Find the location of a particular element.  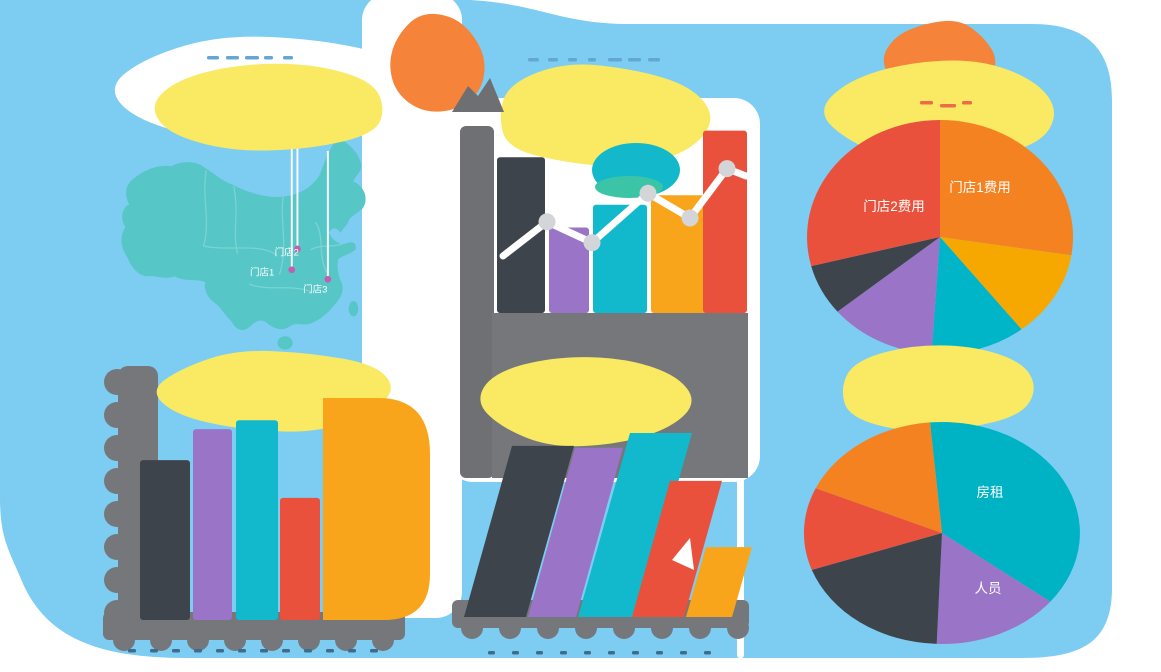

store-1-label: 门店1 is located at coordinates (262, 272).